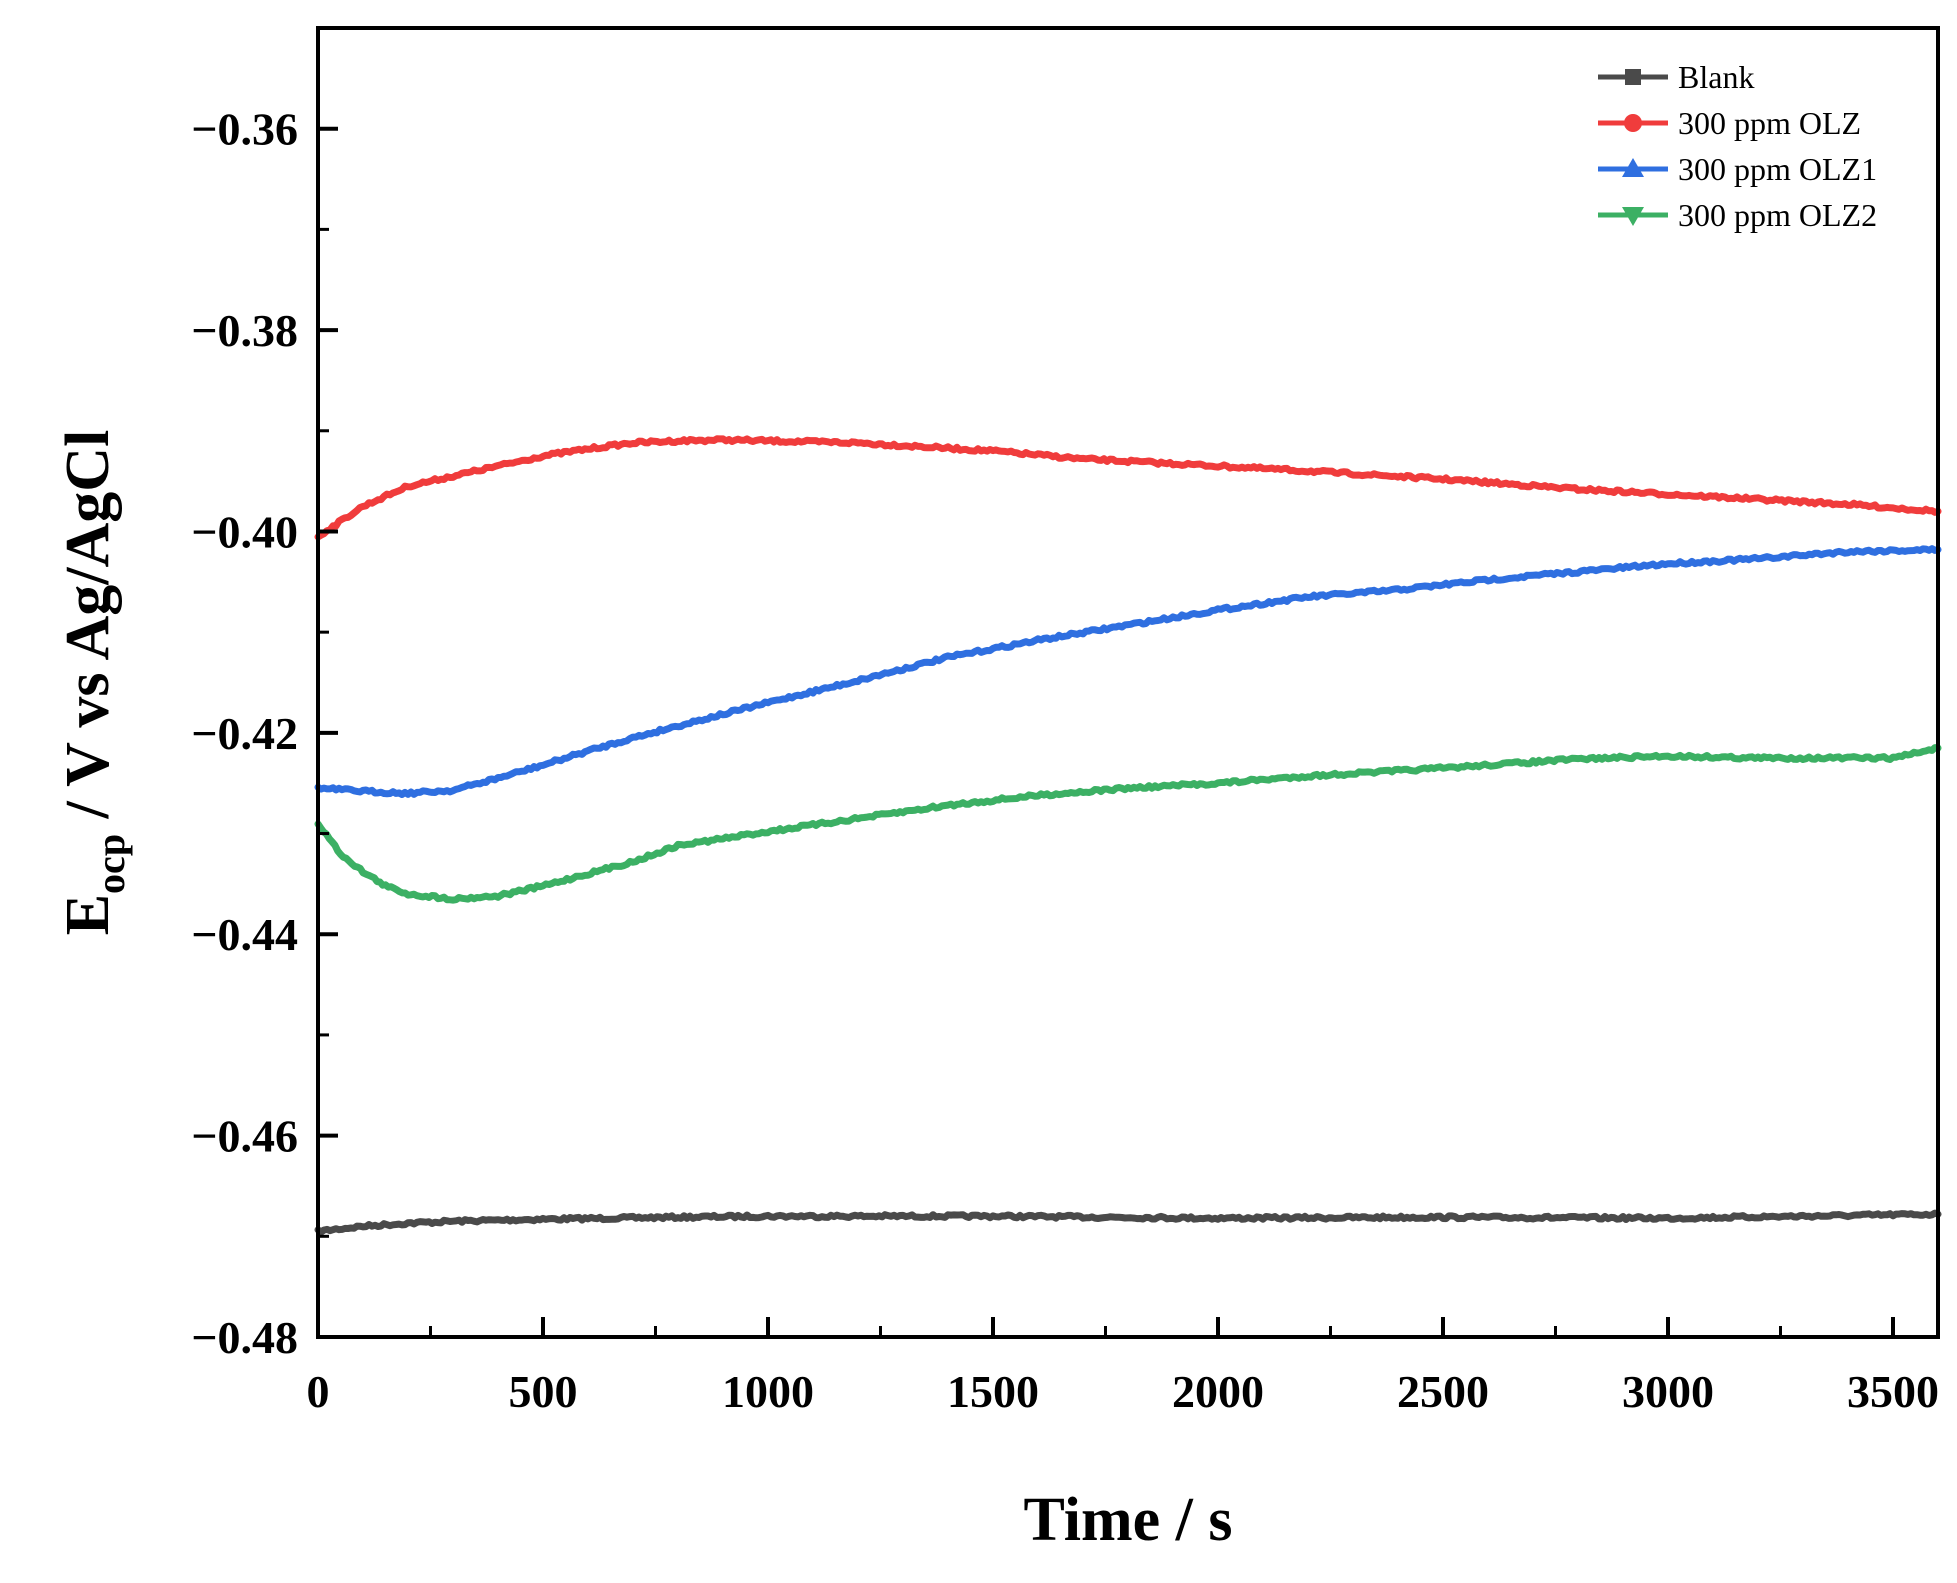 The height and width of the screenshot is (1583, 1957). What do you see at coordinates (1128, 824) in the screenshot?
I see `series-line-300-ppm-olz2` at bounding box center [1128, 824].